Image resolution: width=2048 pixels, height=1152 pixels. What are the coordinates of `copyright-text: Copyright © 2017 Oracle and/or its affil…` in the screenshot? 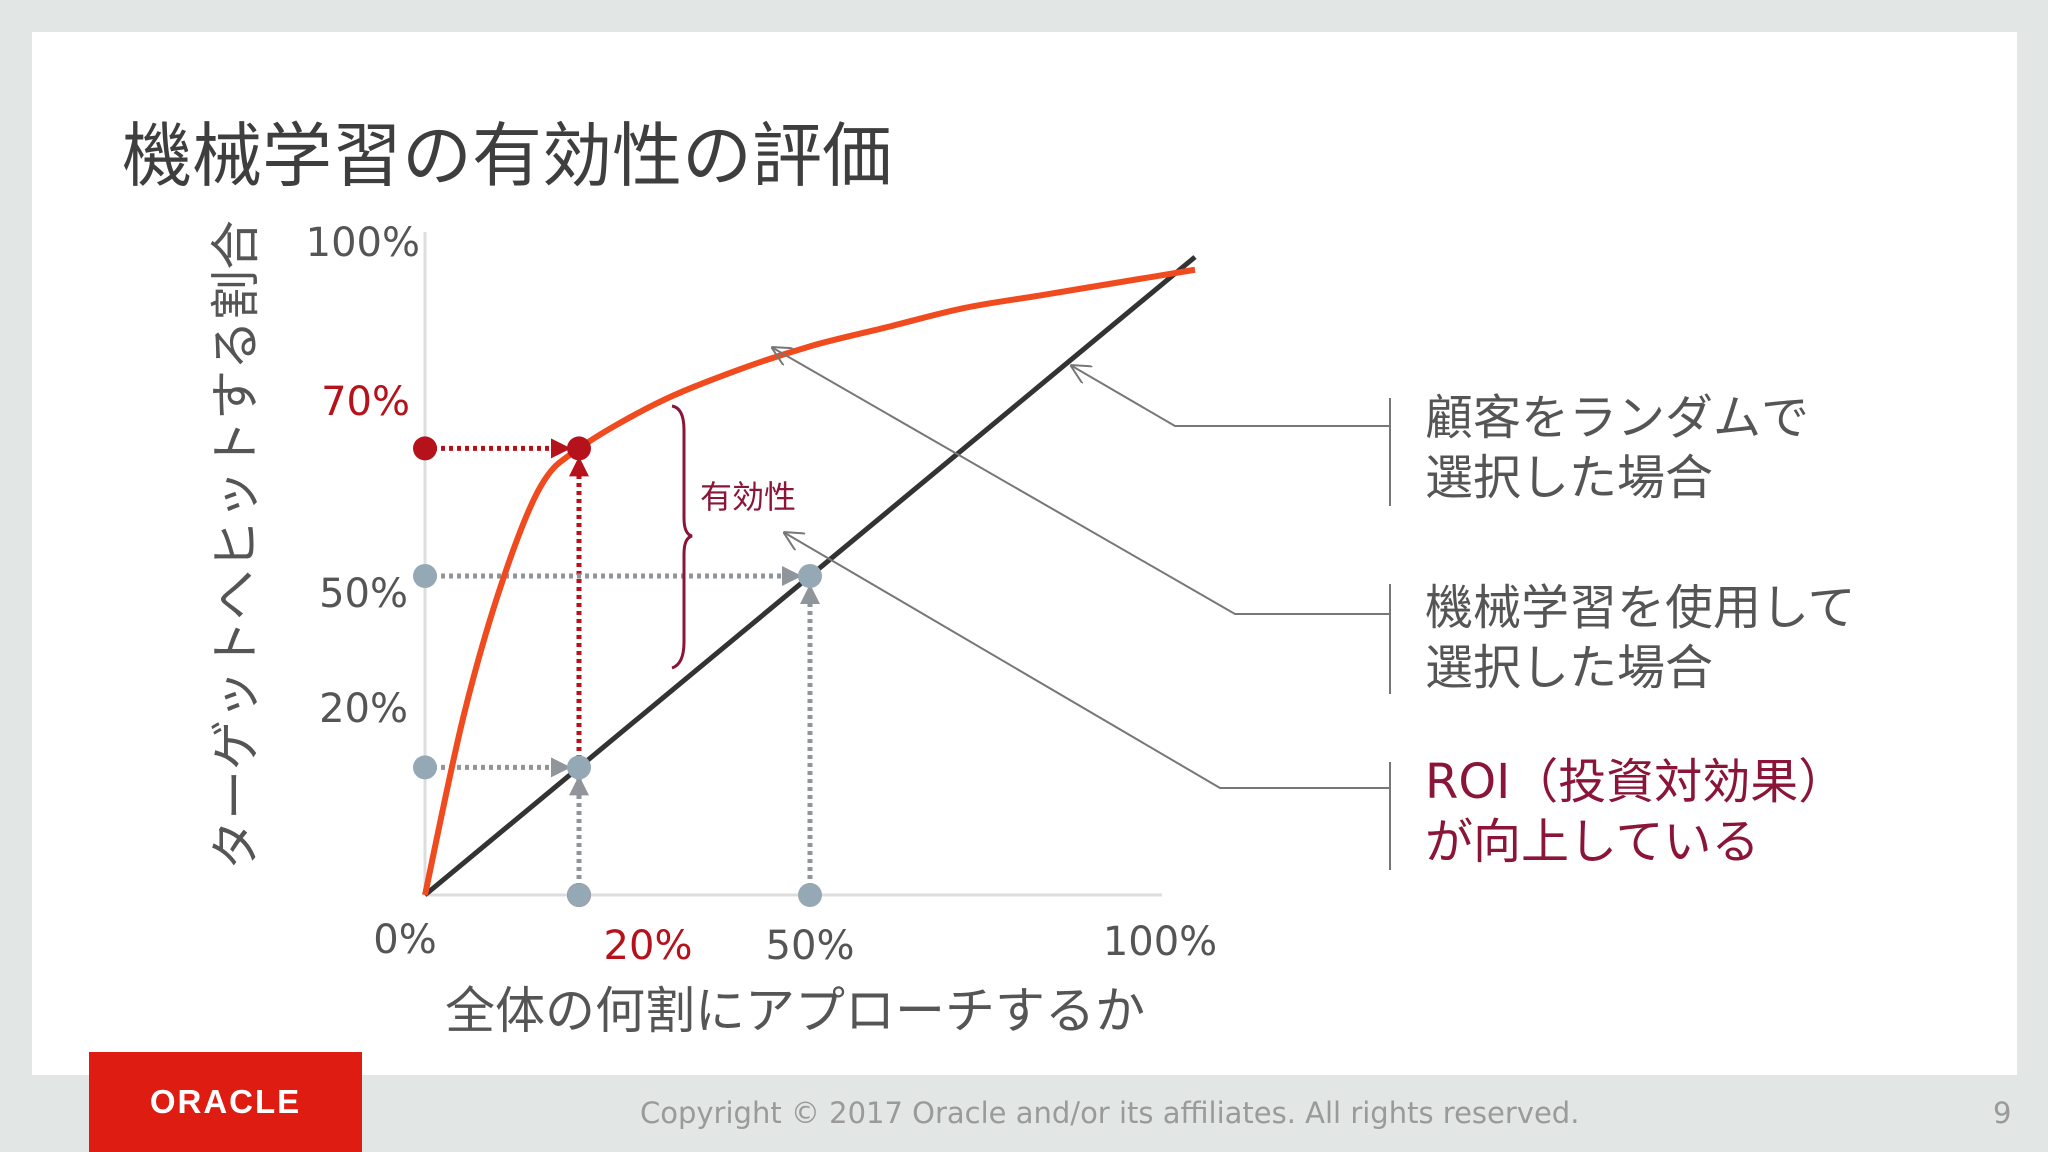 It's located at (1110, 1113).